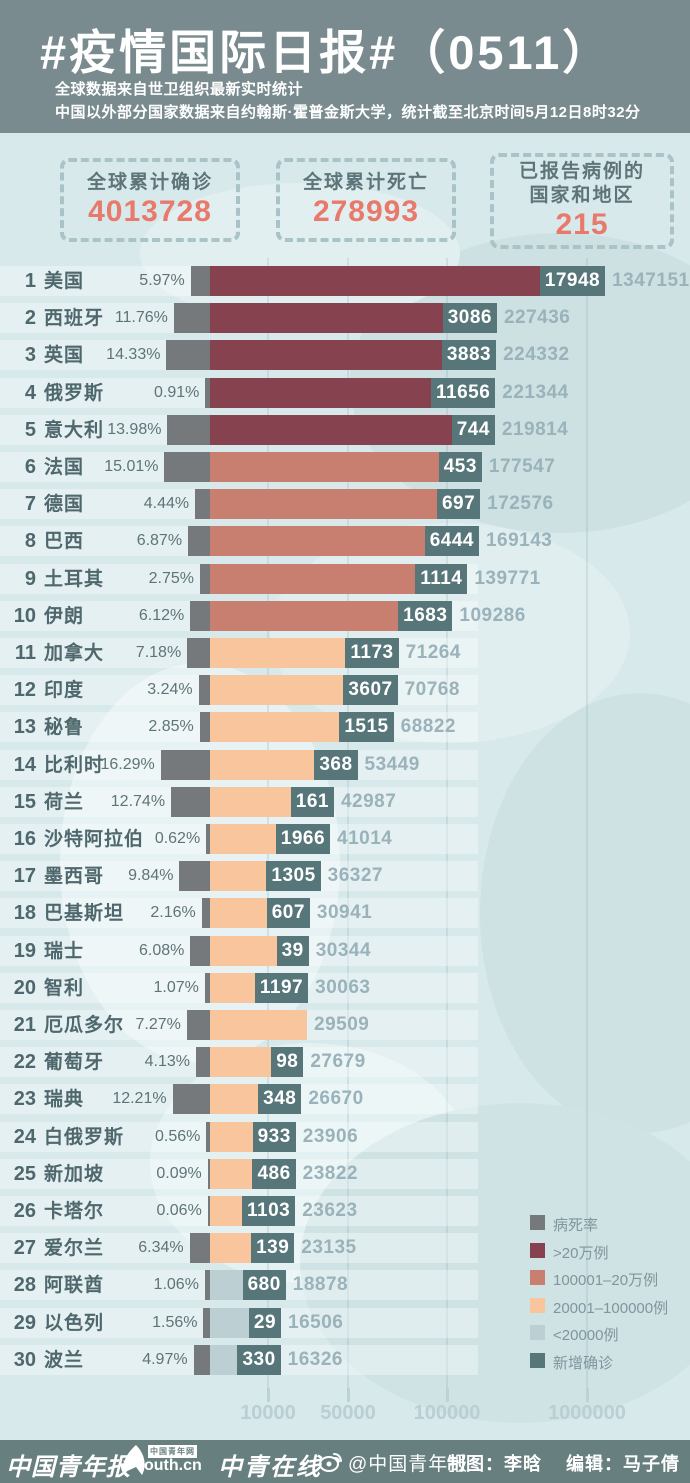 This screenshot has height=1483, width=690. Describe the element at coordinates (365, 182) in the screenshot. I see `stat-label: 全球累计死亡` at that location.